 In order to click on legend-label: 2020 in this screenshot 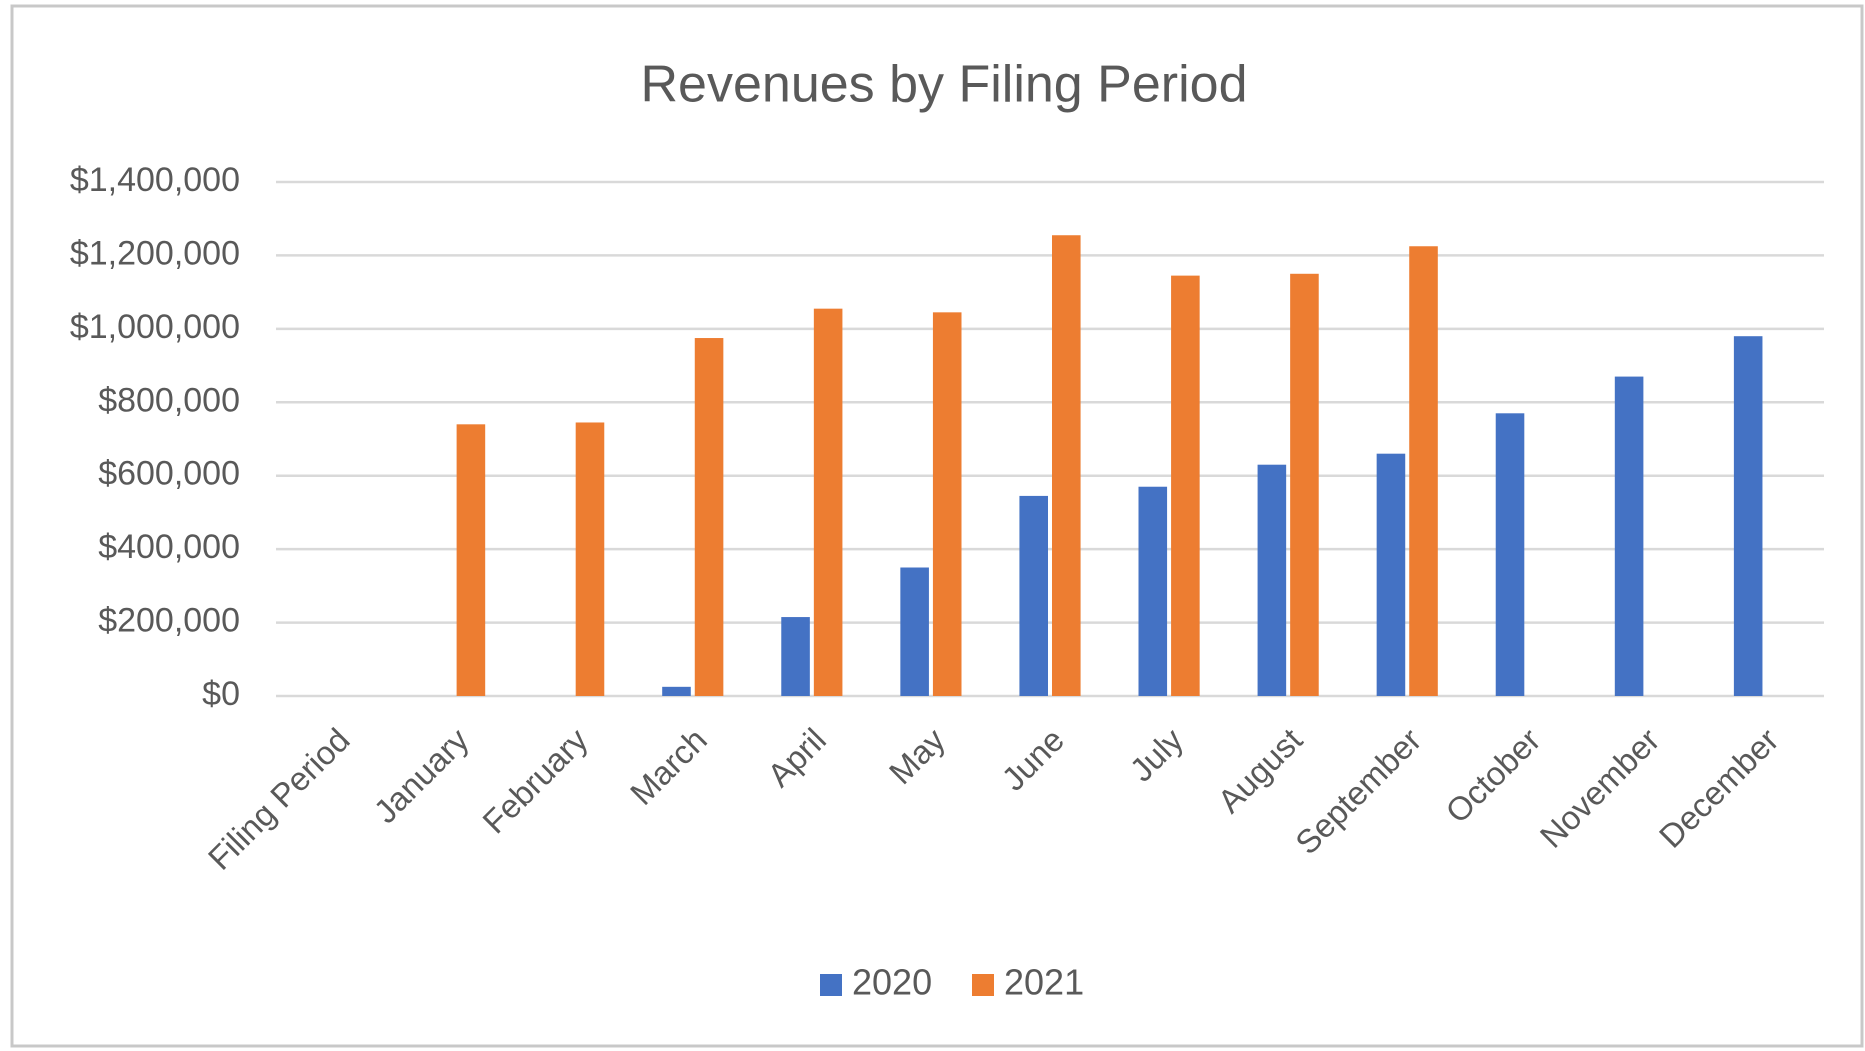, I will do `click(892, 982)`.